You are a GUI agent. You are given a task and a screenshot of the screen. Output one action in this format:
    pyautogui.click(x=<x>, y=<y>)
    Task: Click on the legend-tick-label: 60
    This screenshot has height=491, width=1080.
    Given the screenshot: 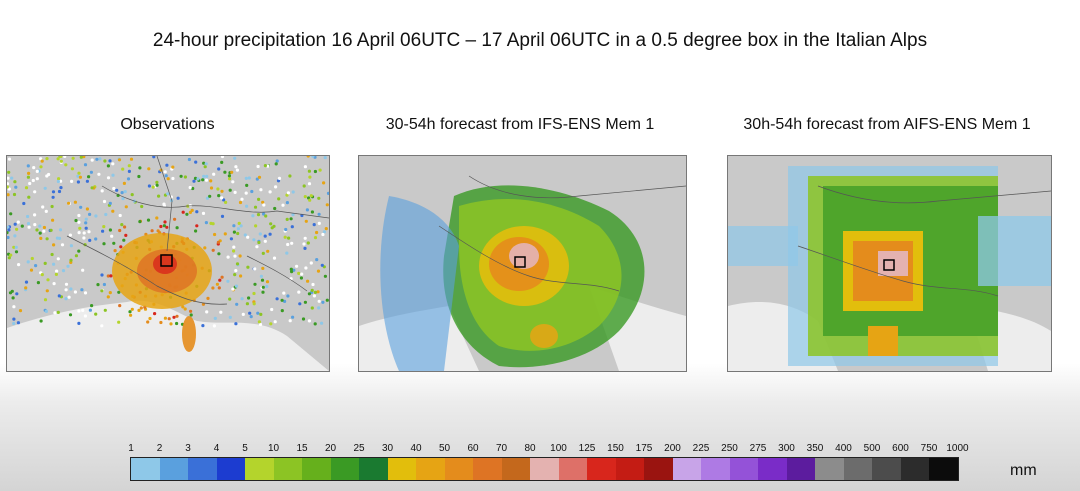 What is the action you would take?
    pyautogui.click(x=473, y=448)
    